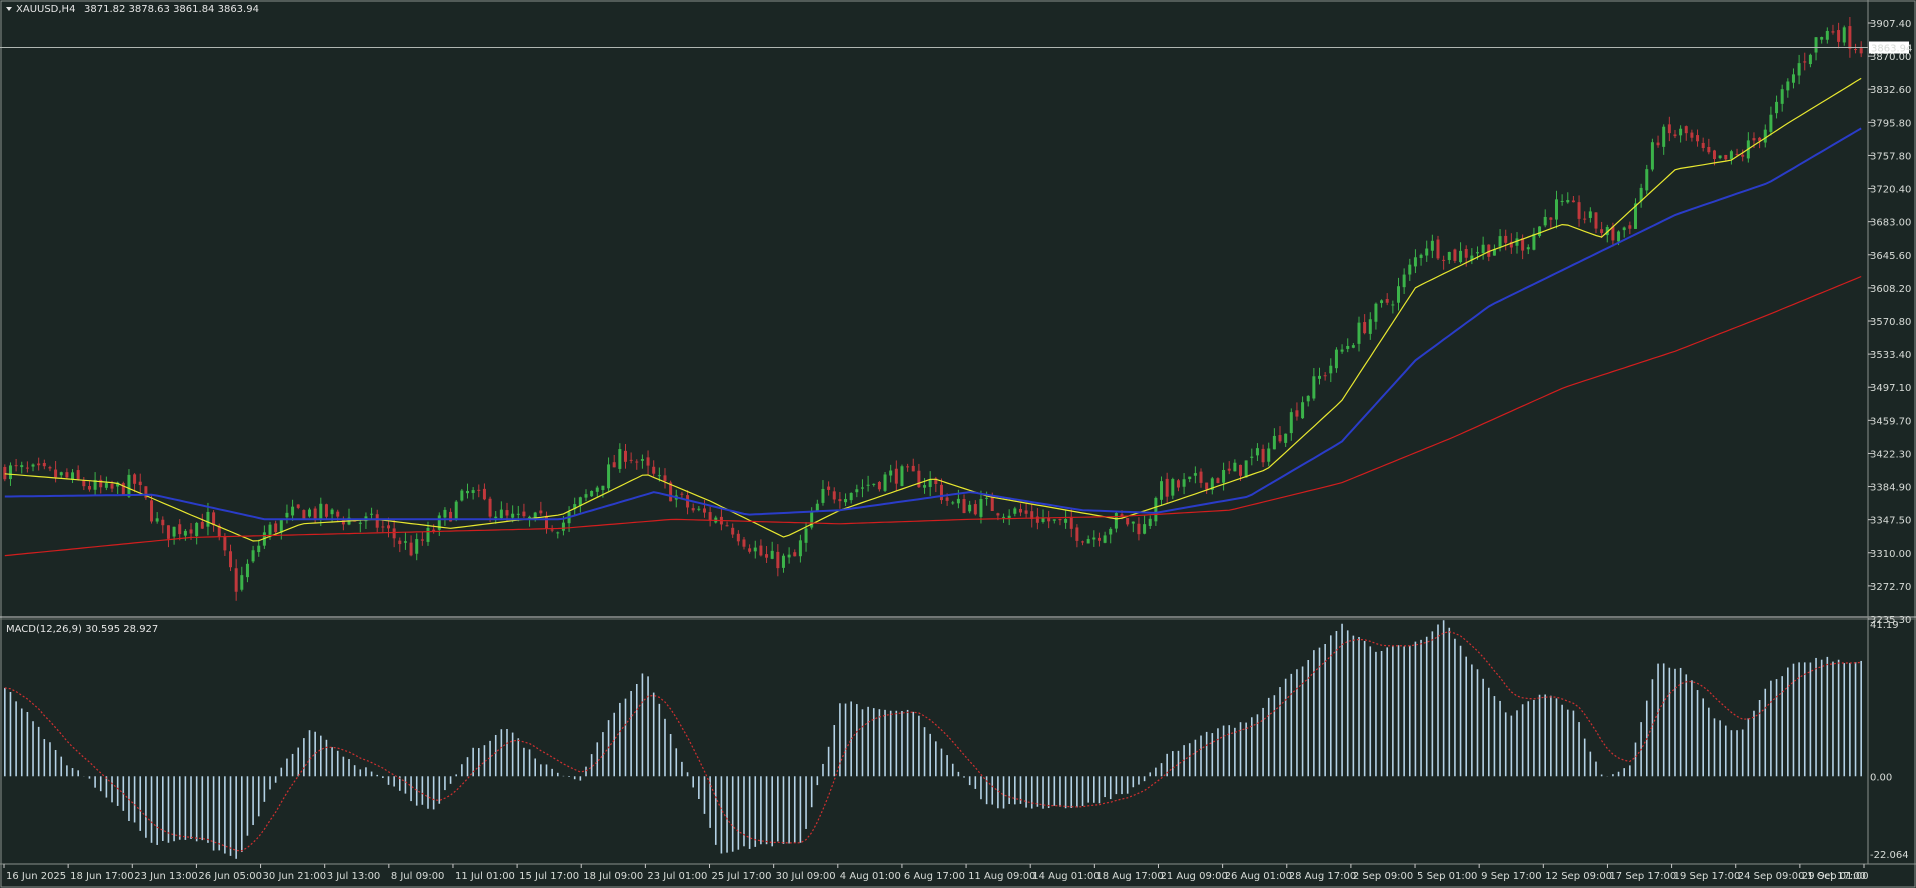  I want to click on price-marker: 3863.94, so click(1891, 49).